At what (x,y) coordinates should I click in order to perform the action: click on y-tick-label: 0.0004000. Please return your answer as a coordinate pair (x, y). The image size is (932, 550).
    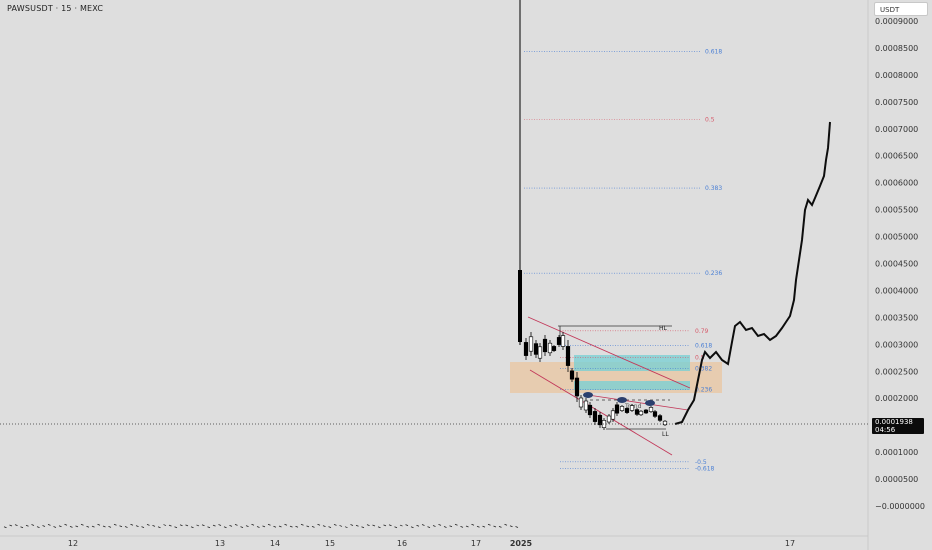
    Looking at the image, I should click on (896, 290).